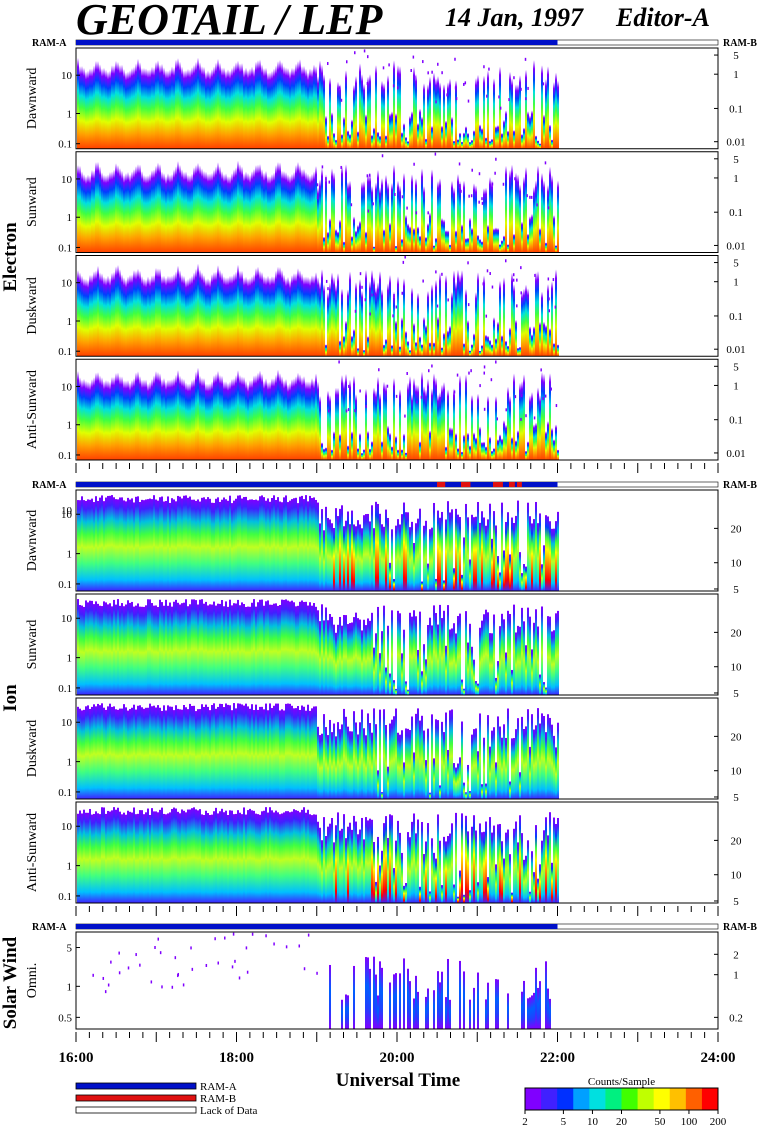 Image resolution: width=762 pixels, height=1128 pixels. Describe the element at coordinates (70, 114) in the screenshot. I see `y-tick-label-left: 1` at that location.